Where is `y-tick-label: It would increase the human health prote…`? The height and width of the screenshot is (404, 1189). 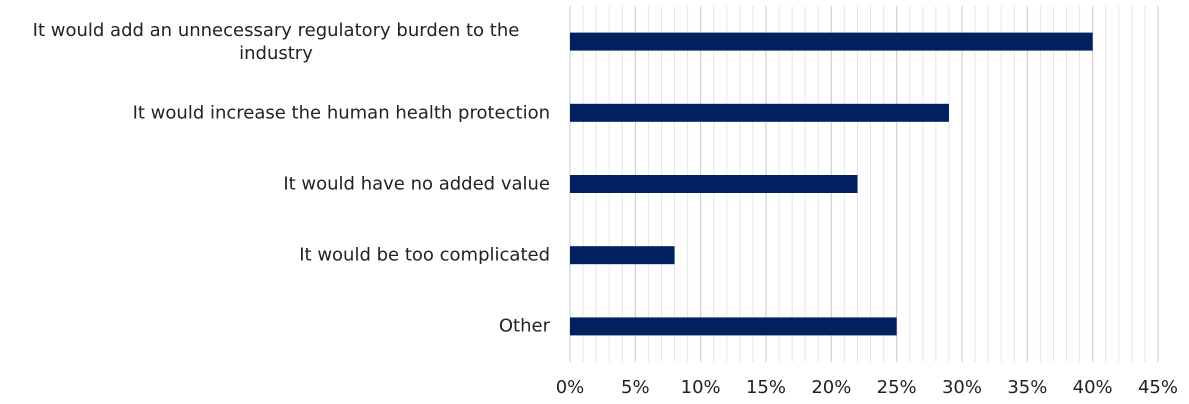
y-tick-label: It would increase the human health prote… is located at coordinates (341, 113).